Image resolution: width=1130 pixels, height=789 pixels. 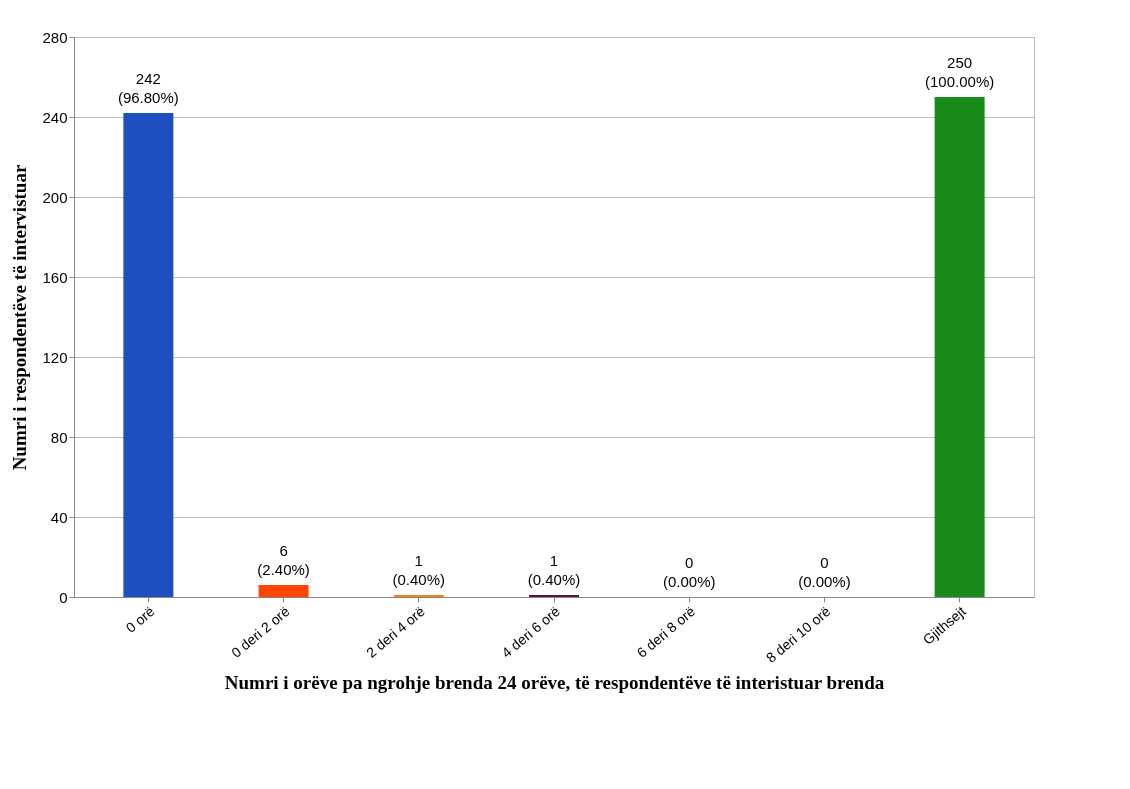 What do you see at coordinates (554, 682) in the screenshot?
I see `x-axis-title: Numri i orëve pa ngrohje brenda 24 orëve, të respondentëve të interistuar brenda` at bounding box center [554, 682].